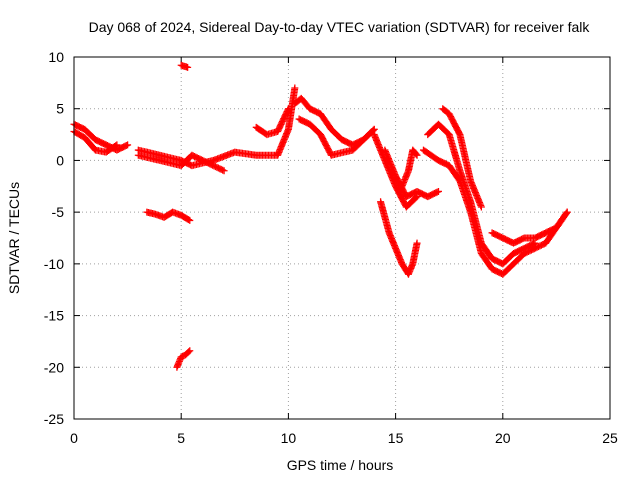 The height and width of the screenshot is (480, 640). What do you see at coordinates (181, 438) in the screenshot?
I see `x-tick-label: 5` at bounding box center [181, 438].